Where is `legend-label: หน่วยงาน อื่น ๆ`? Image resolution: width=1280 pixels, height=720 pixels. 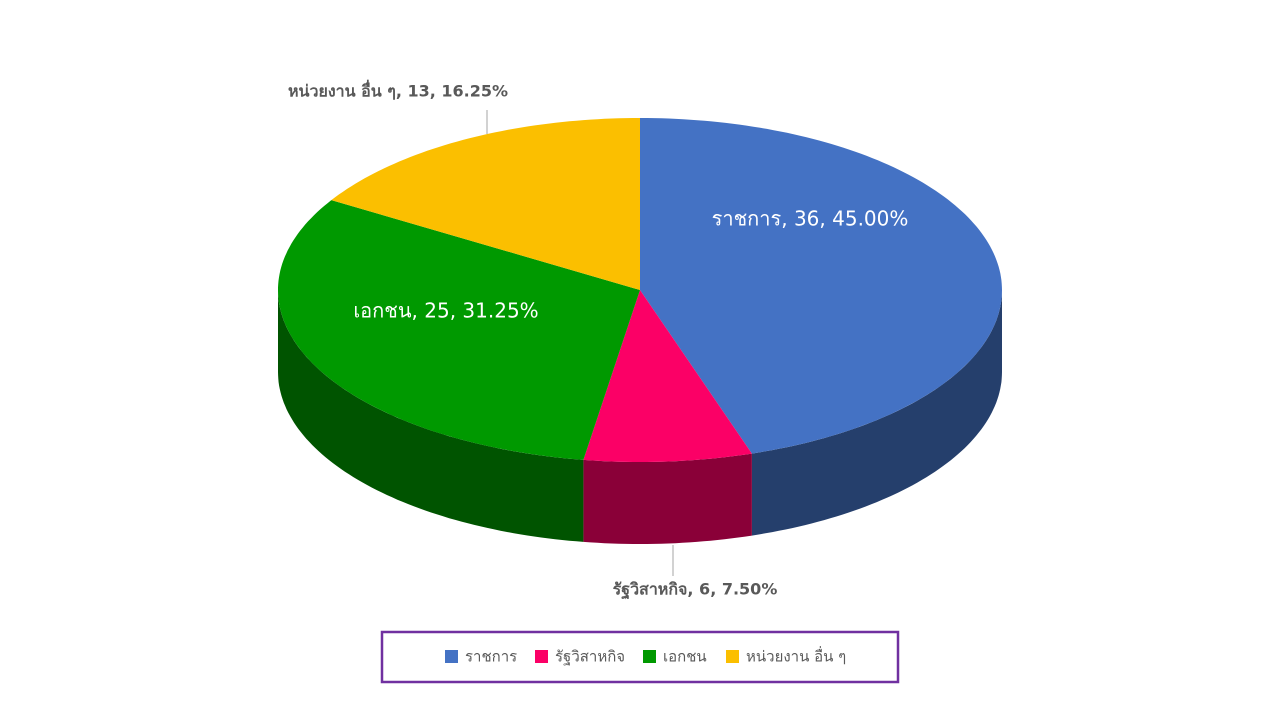
legend-label: หน่วยงาน อื่น ๆ is located at coordinates (796, 656).